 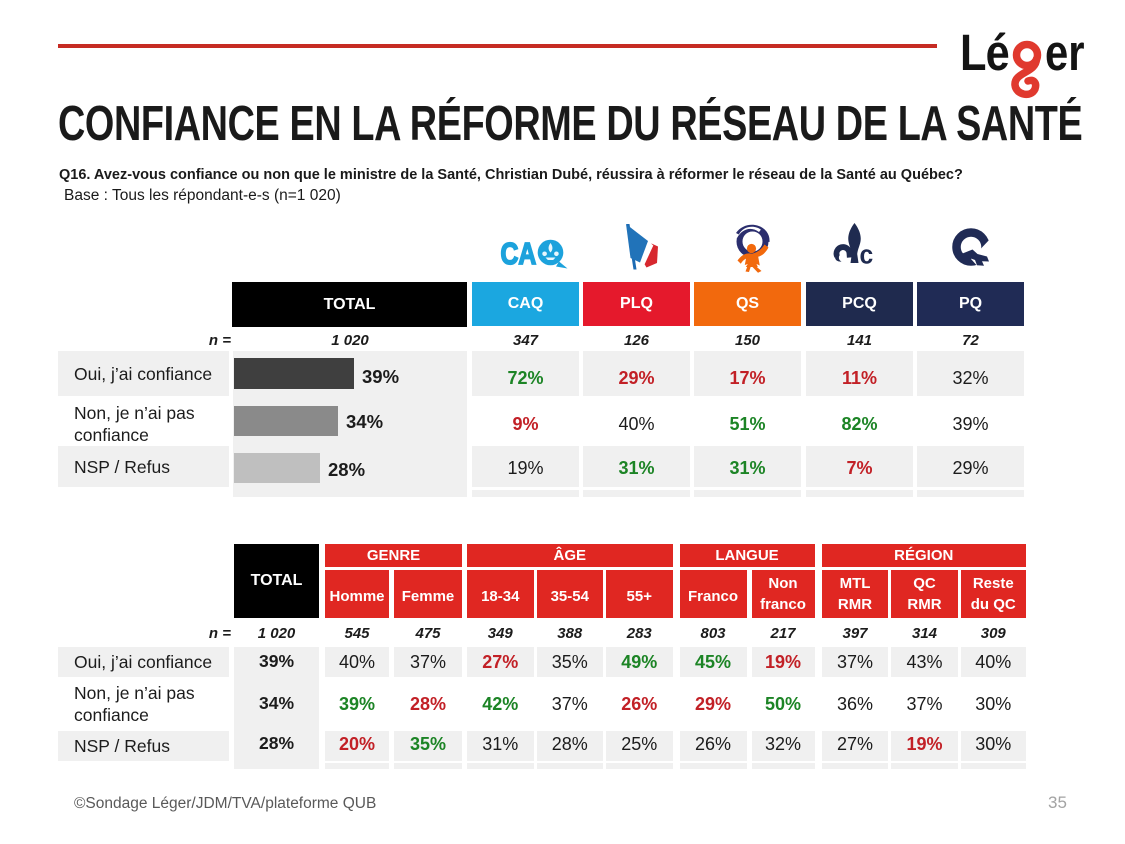 What do you see at coordinates (867, 254) in the screenshot?
I see `svg-text: c` at bounding box center [867, 254].